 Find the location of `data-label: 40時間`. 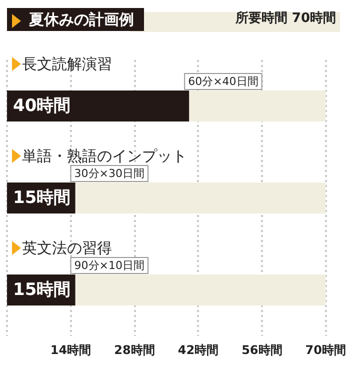

data-label: 40時間 is located at coordinates (42, 106).